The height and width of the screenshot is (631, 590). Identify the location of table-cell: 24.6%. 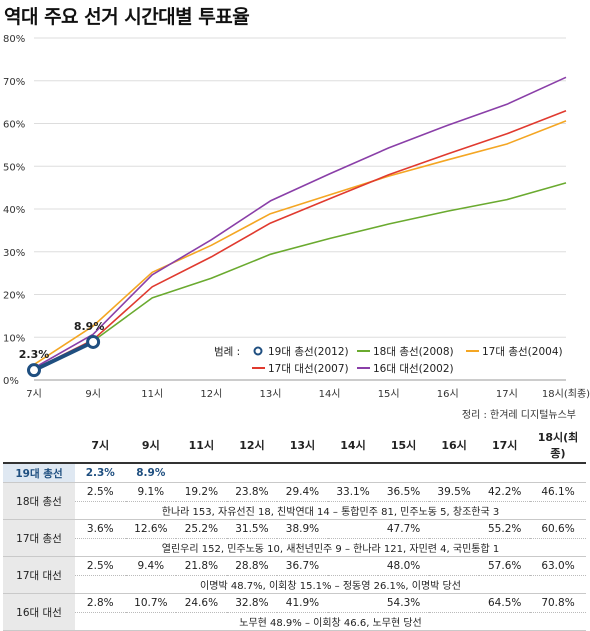
(201, 603).